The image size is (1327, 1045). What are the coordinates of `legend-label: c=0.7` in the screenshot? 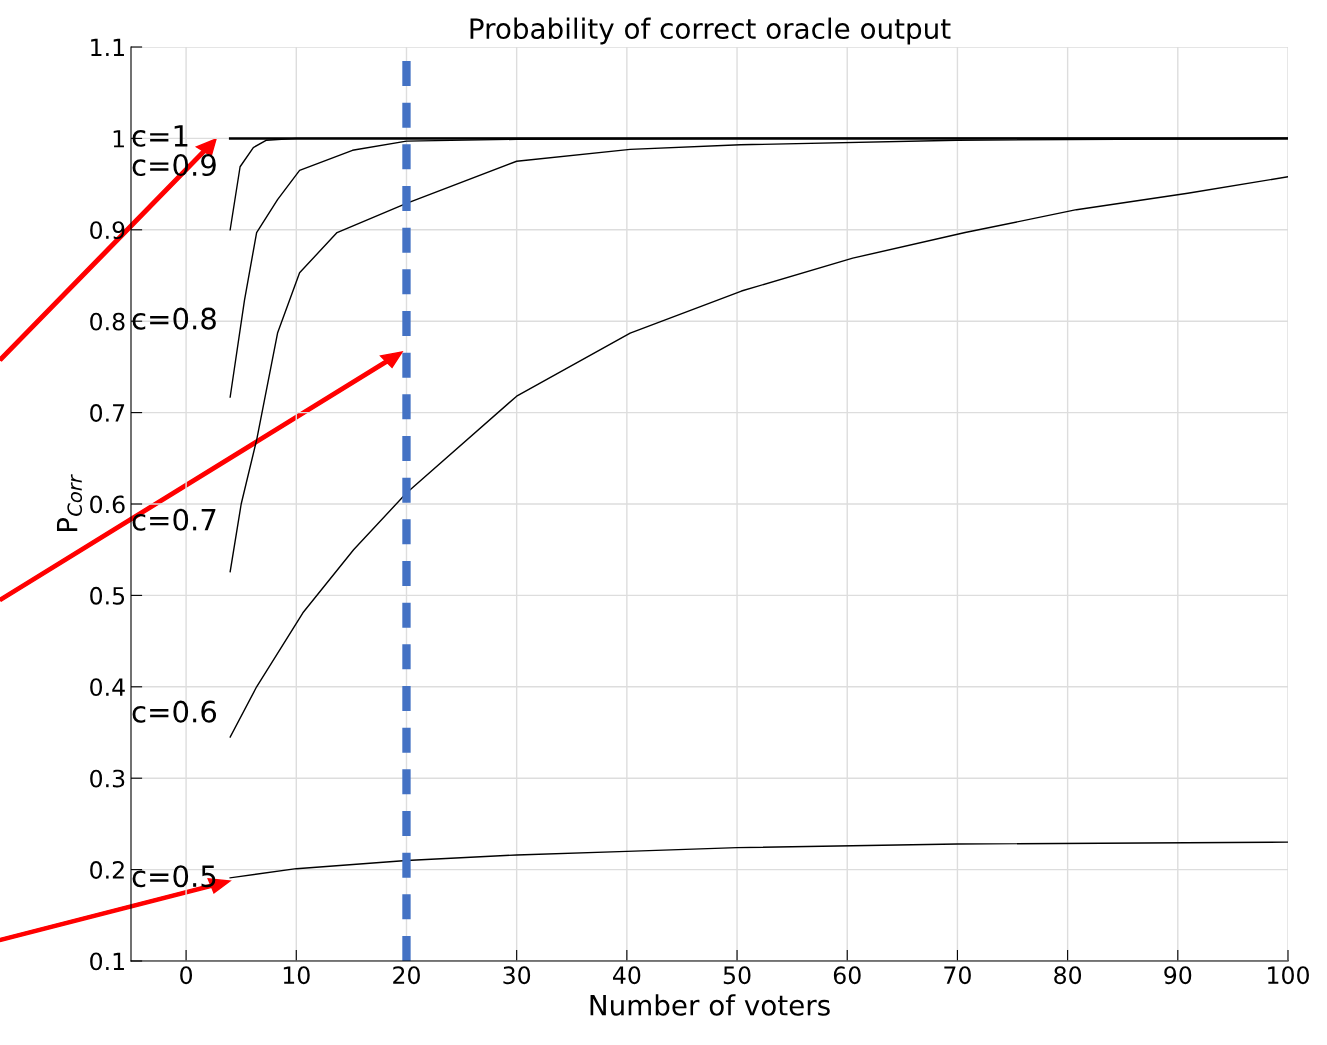 It's located at (174, 519).